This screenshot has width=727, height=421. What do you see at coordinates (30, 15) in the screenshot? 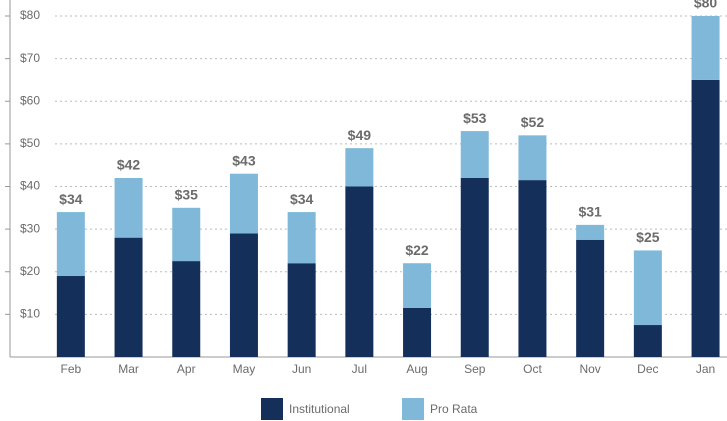
I see `y-tick-label: $80` at bounding box center [30, 15].